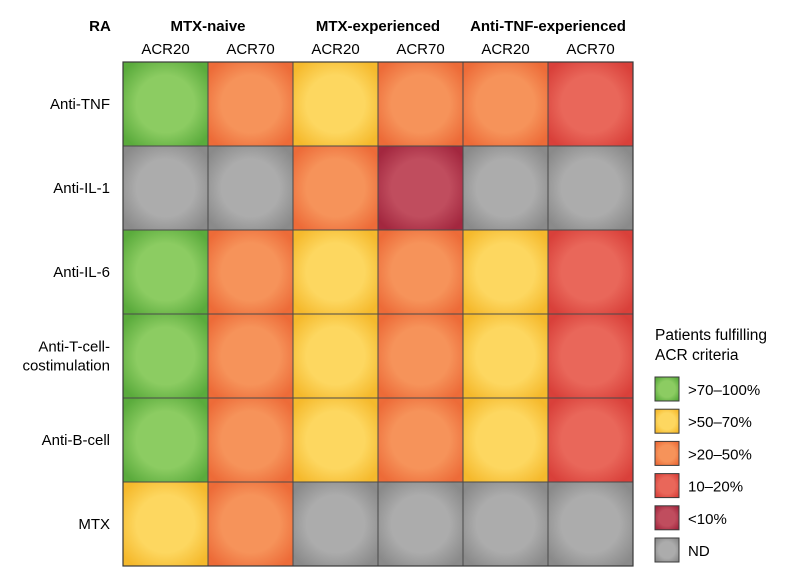 The height and width of the screenshot is (574, 796). What do you see at coordinates (94, 524) in the screenshot?
I see `row-label: MTX` at bounding box center [94, 524].